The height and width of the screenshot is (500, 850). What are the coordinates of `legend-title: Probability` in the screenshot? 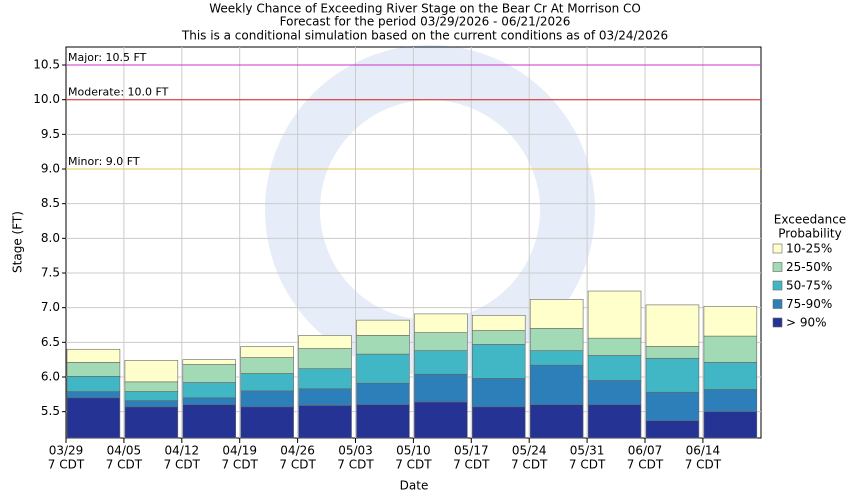 It's located at (809, 234).